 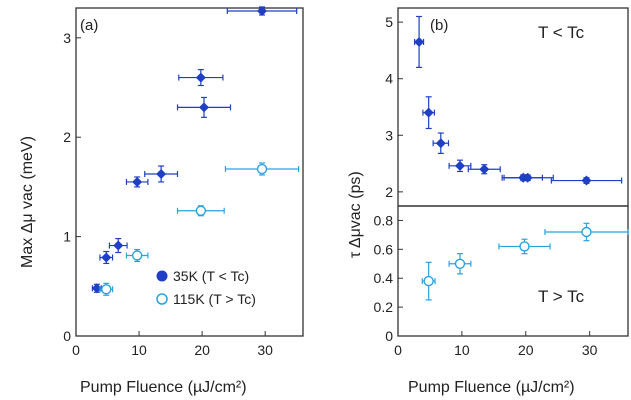 What do you see at coordinates (491, 387) in the screenshot?
I see `panel-b-x-axis-title: Pump Fluence (µJ/cm²)` at bounding box center [491, 387].